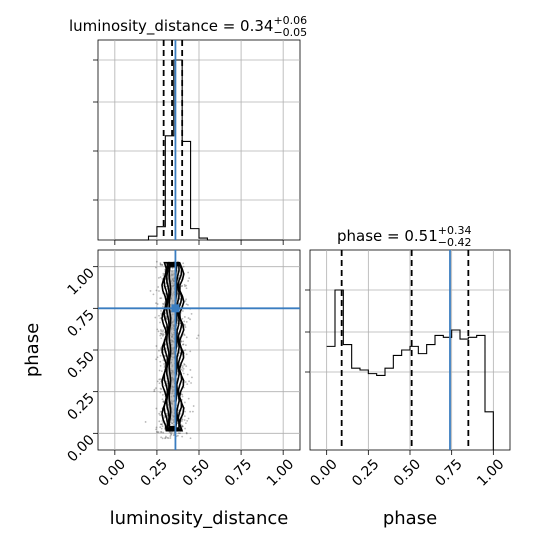 Image resolution: width=550 pixels, height=550 pixels. What do you see at coordinates (365, 472) in the screenshot?
I see `x-tick-label: 0.25` at bounding box center [365, 472].